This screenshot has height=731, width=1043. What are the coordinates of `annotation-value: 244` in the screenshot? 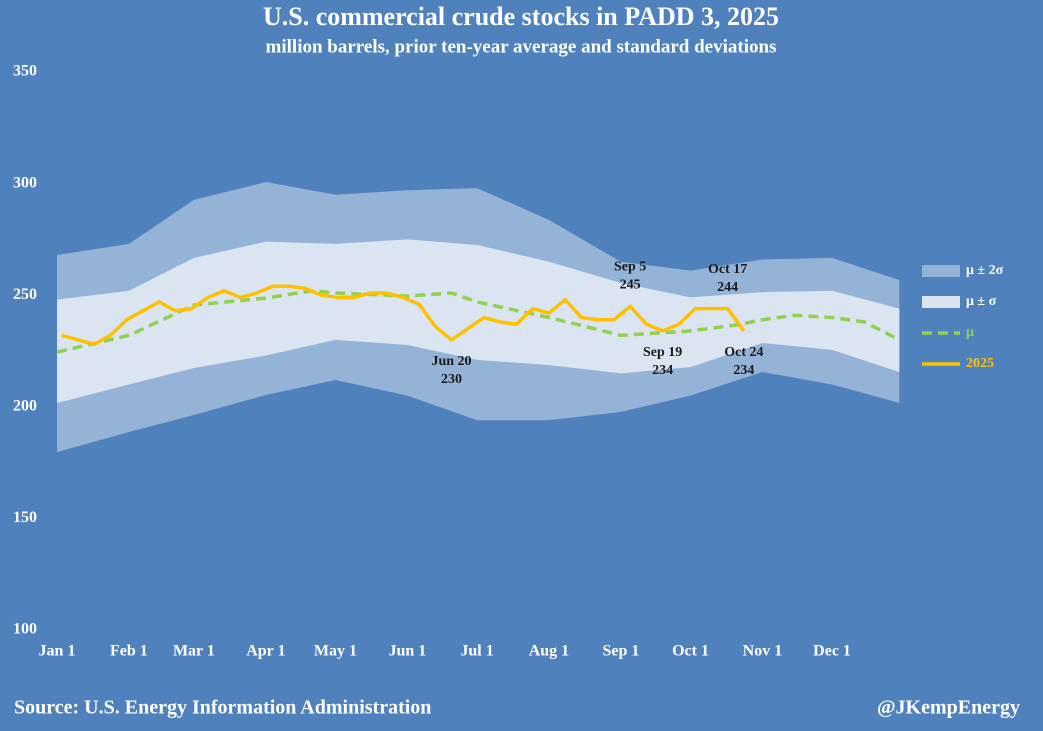 It's located at (727, 287).